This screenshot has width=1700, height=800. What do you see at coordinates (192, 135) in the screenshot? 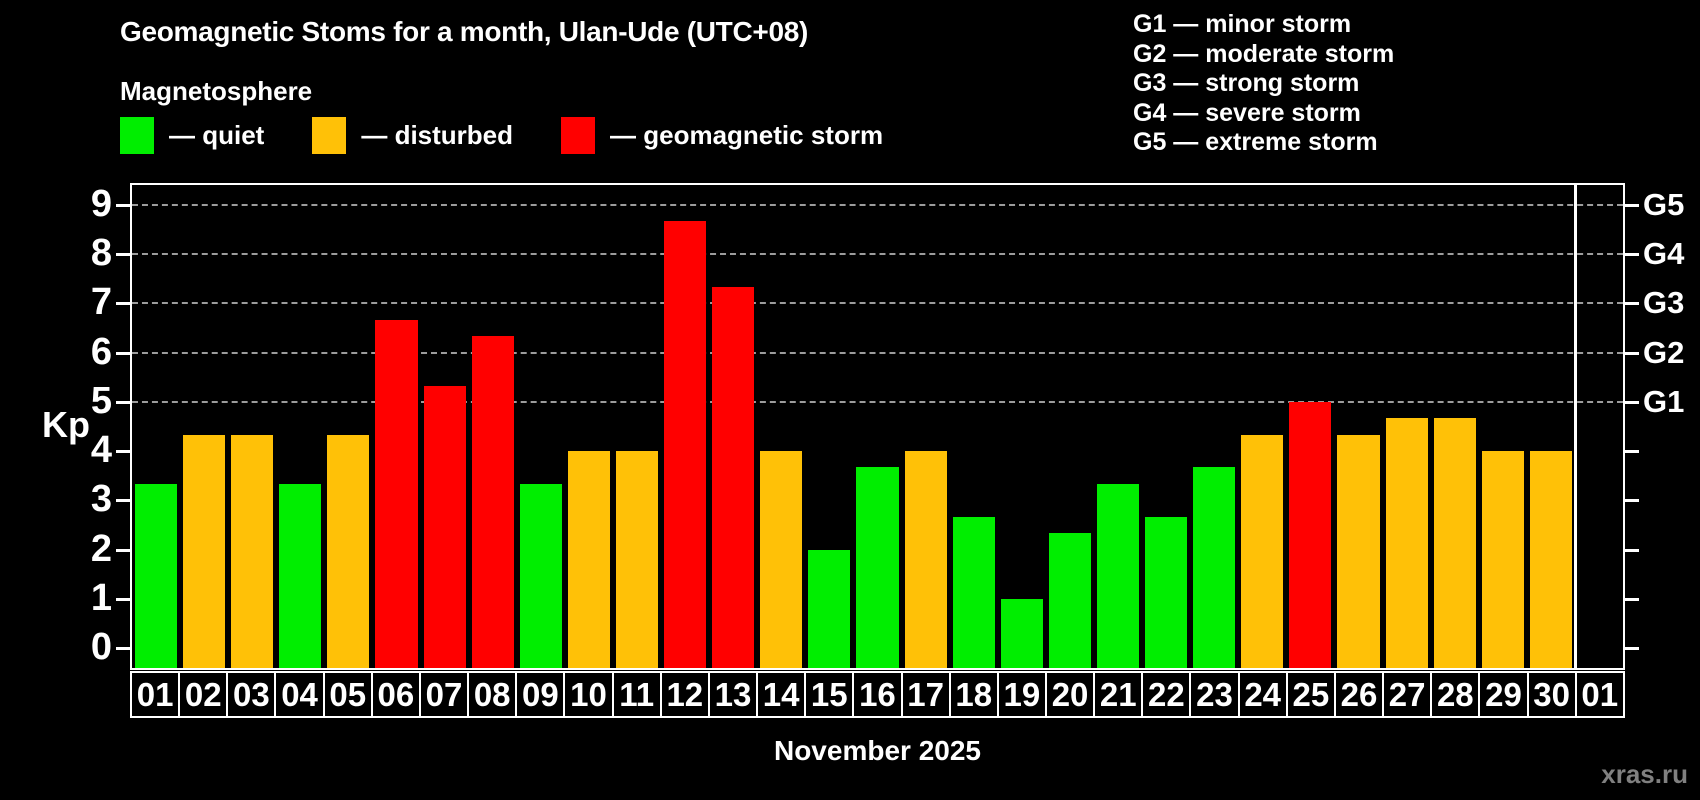
I see `legend-item-quiet: — quiet` at bounding box center [192, 135].